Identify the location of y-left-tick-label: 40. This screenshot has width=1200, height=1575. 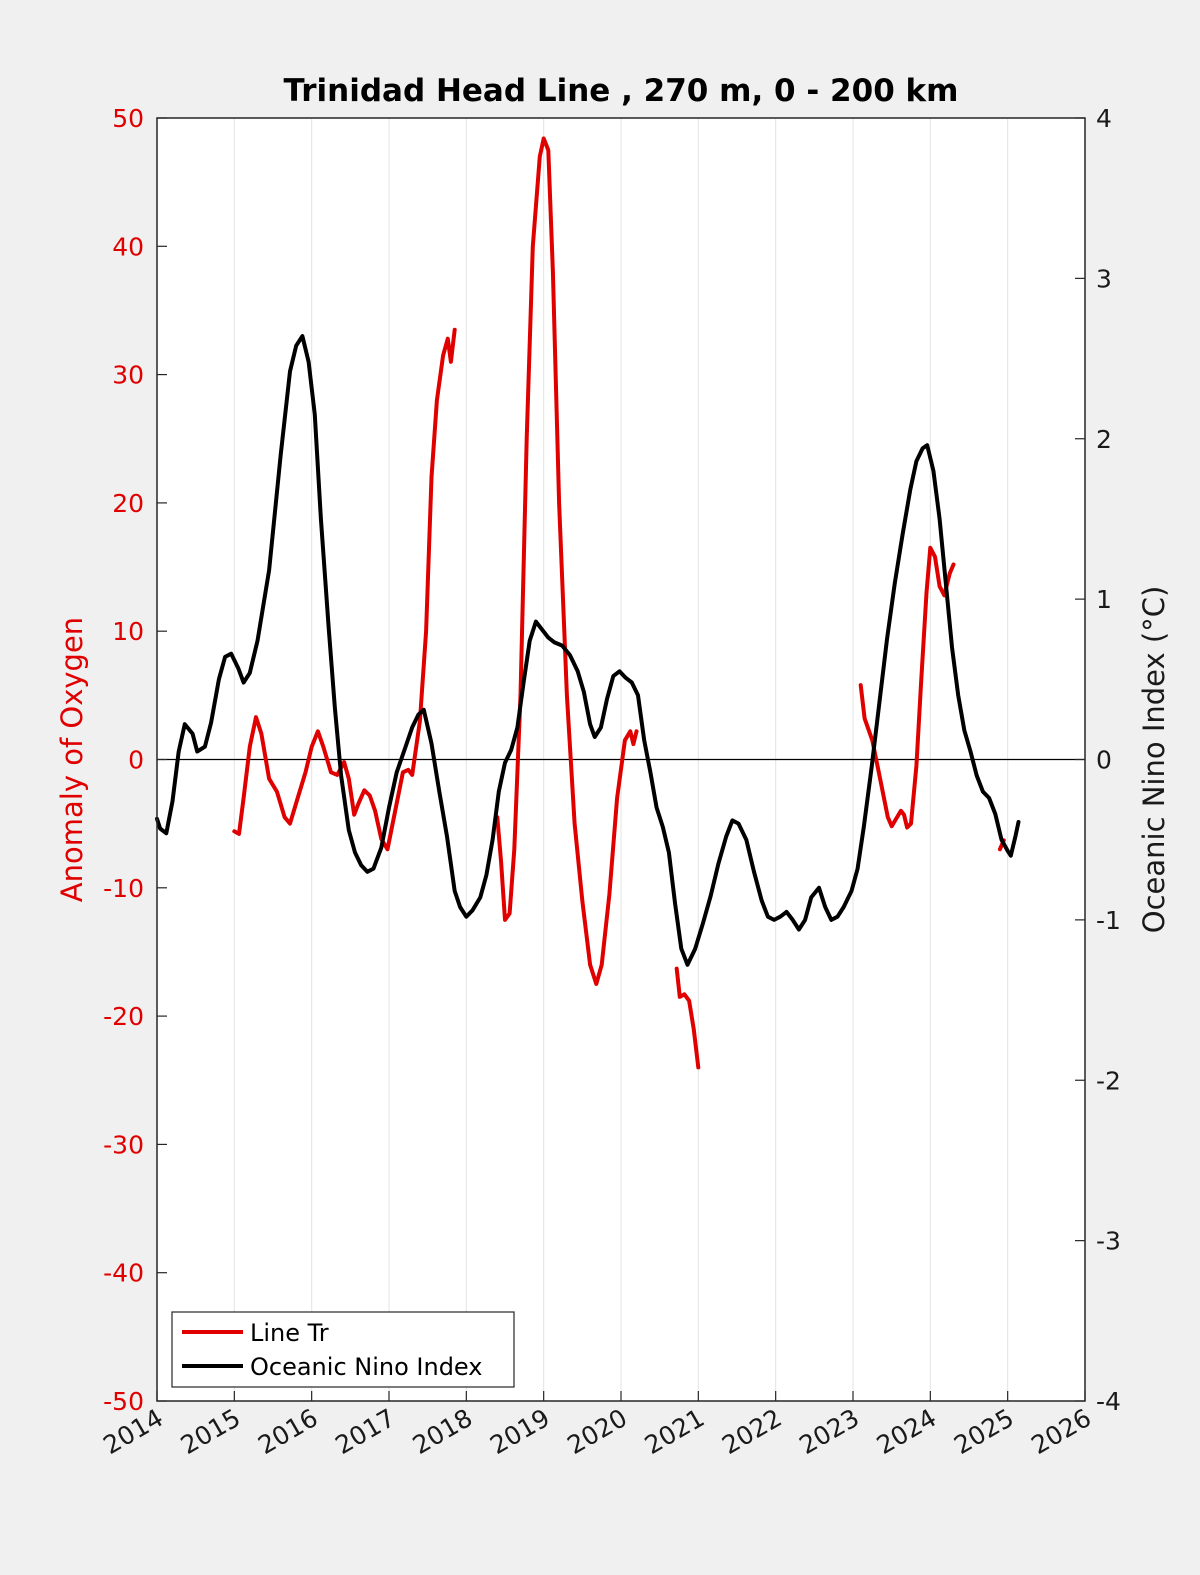
(128, 246).